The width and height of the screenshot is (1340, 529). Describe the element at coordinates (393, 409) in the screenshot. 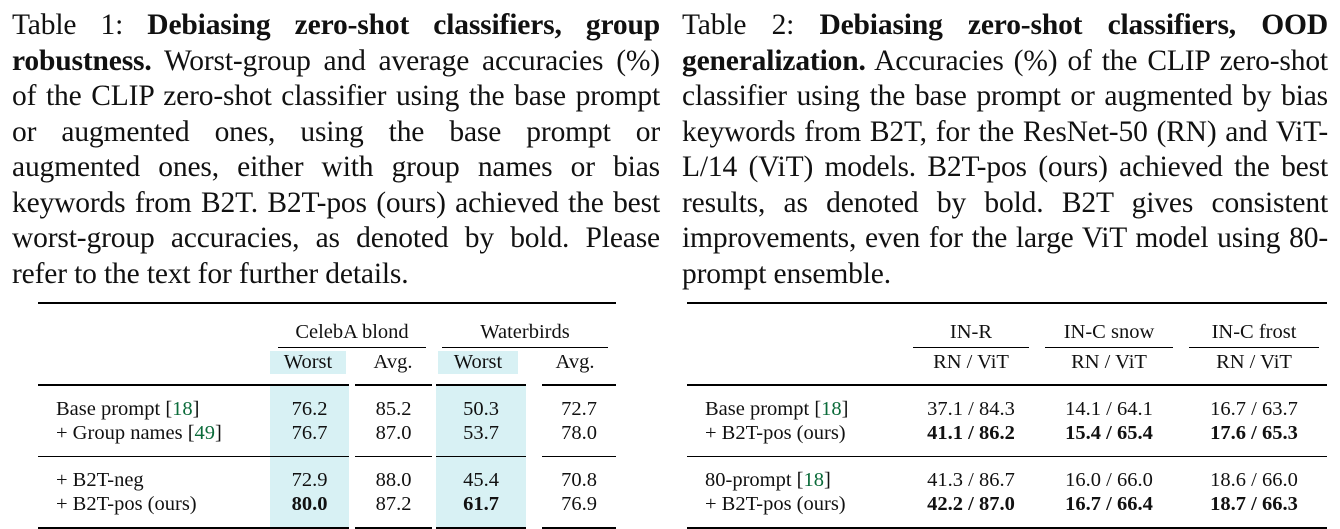

I see `table-cell: 85.2` at that location.